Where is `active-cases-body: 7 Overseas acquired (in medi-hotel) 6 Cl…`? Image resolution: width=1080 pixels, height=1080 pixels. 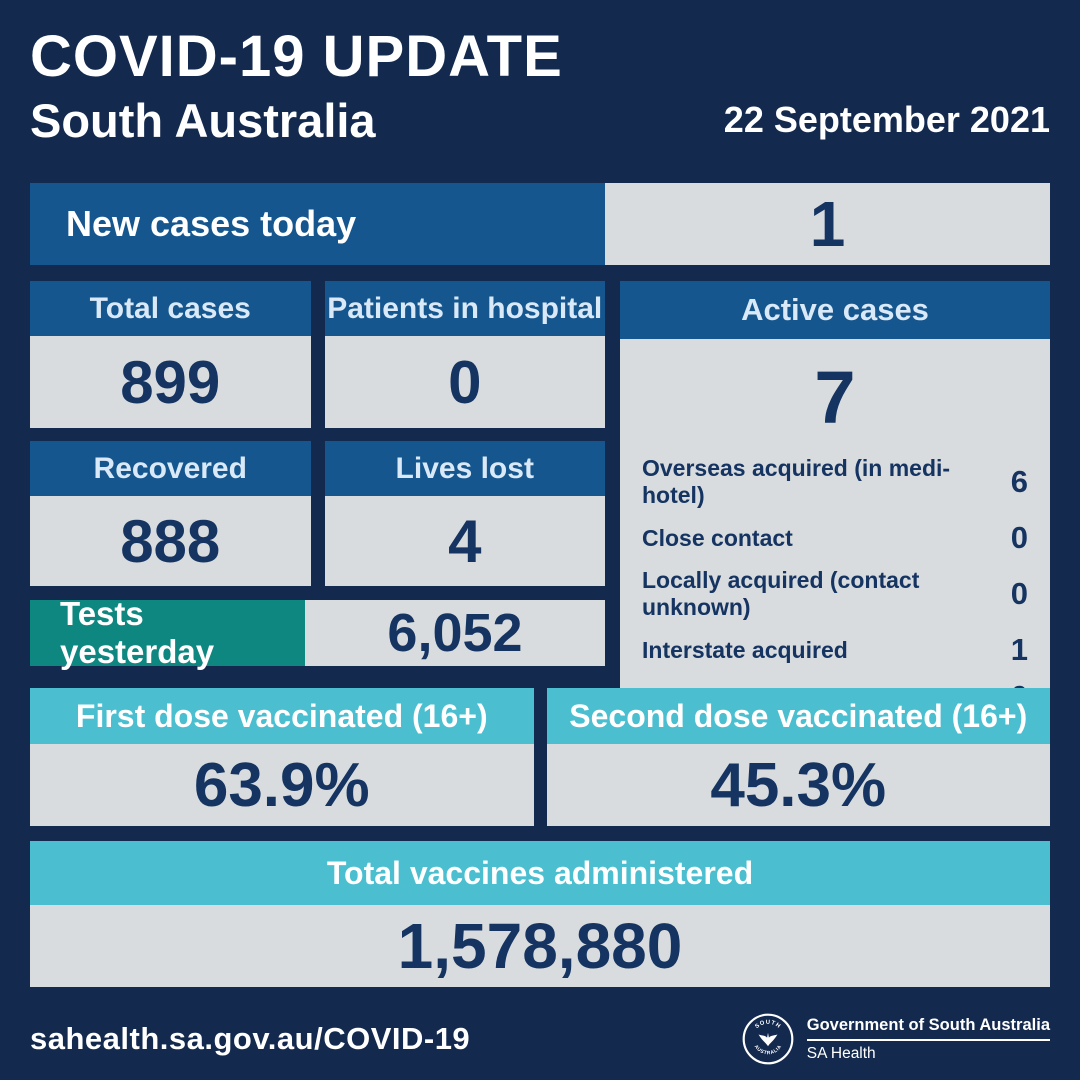
active-cases-body: 7 Overseas acquired (in medi-hotel) 6 Cl… is located at coordinates (835, 533).